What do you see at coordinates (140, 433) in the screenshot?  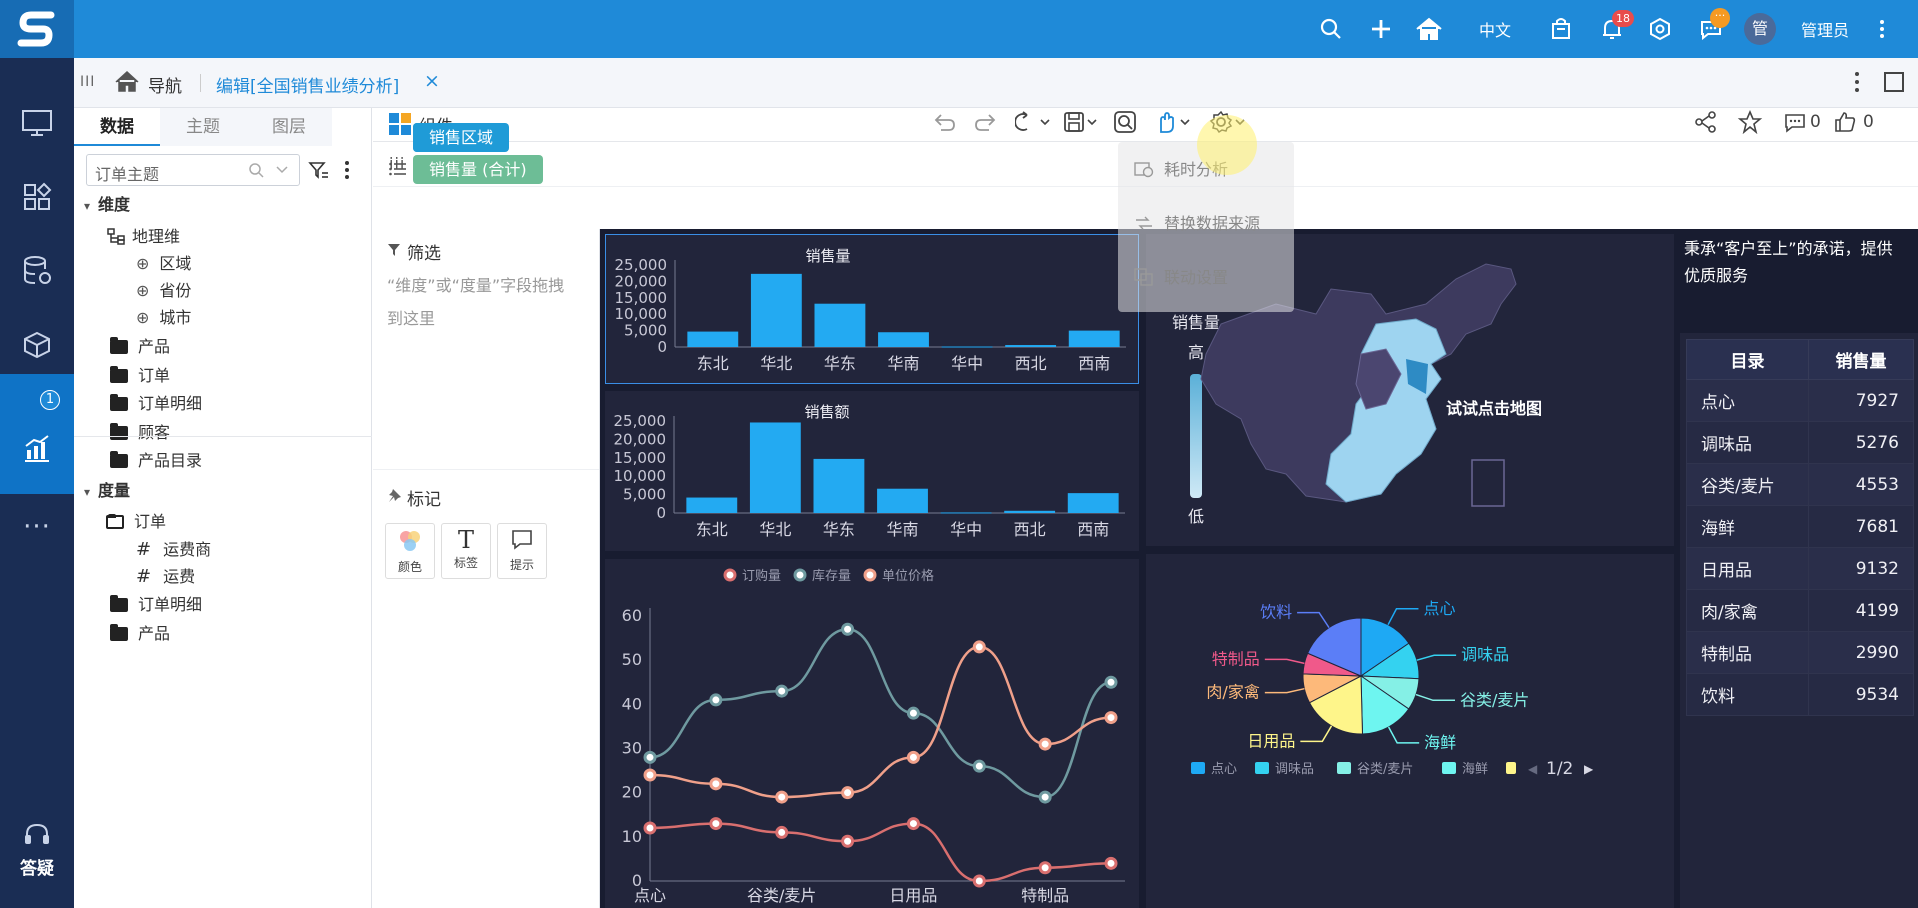 I see `tree-folder-customer: 顾客` at bounding box center [140, 433].